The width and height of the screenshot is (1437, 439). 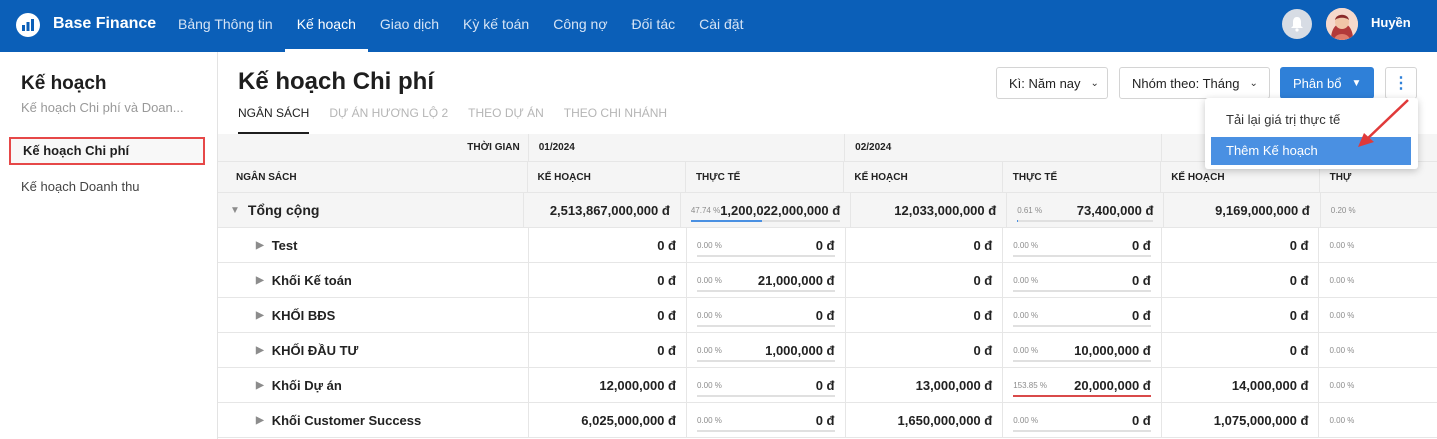 I want to click on brand-name: Base Finance, so click(x=105, y=23).